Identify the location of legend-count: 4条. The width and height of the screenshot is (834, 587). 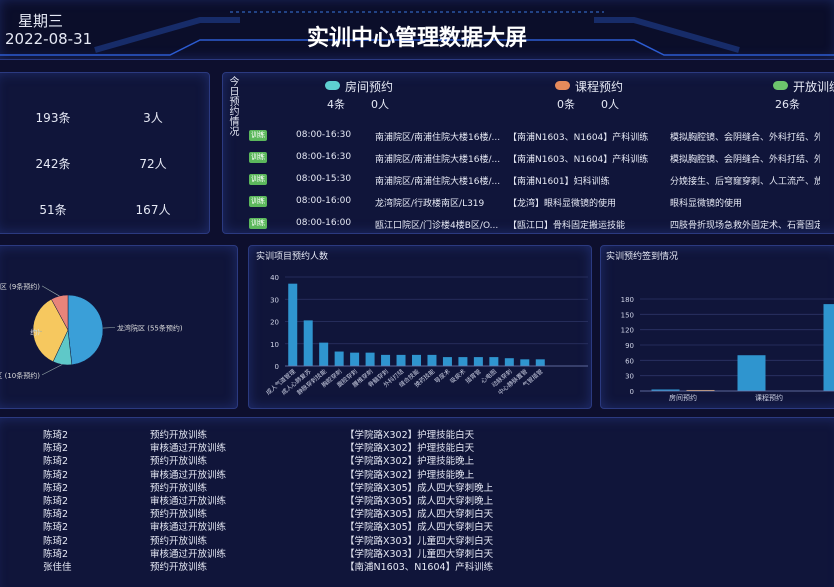
(336, 104).